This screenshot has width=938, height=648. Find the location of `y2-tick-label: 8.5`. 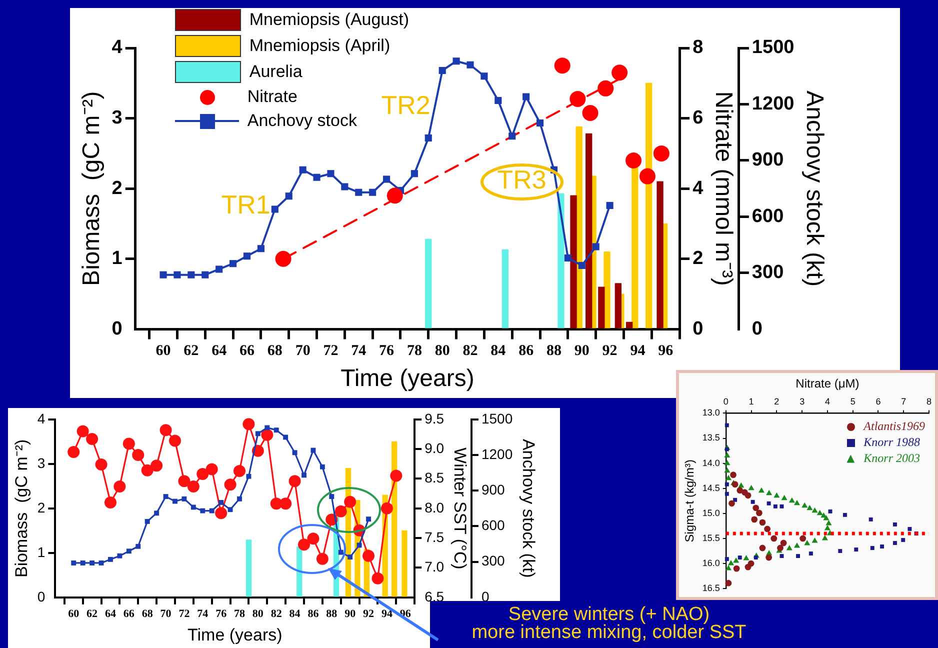

y2-tick-label: 8.5 is located at coordinates (434, 478).